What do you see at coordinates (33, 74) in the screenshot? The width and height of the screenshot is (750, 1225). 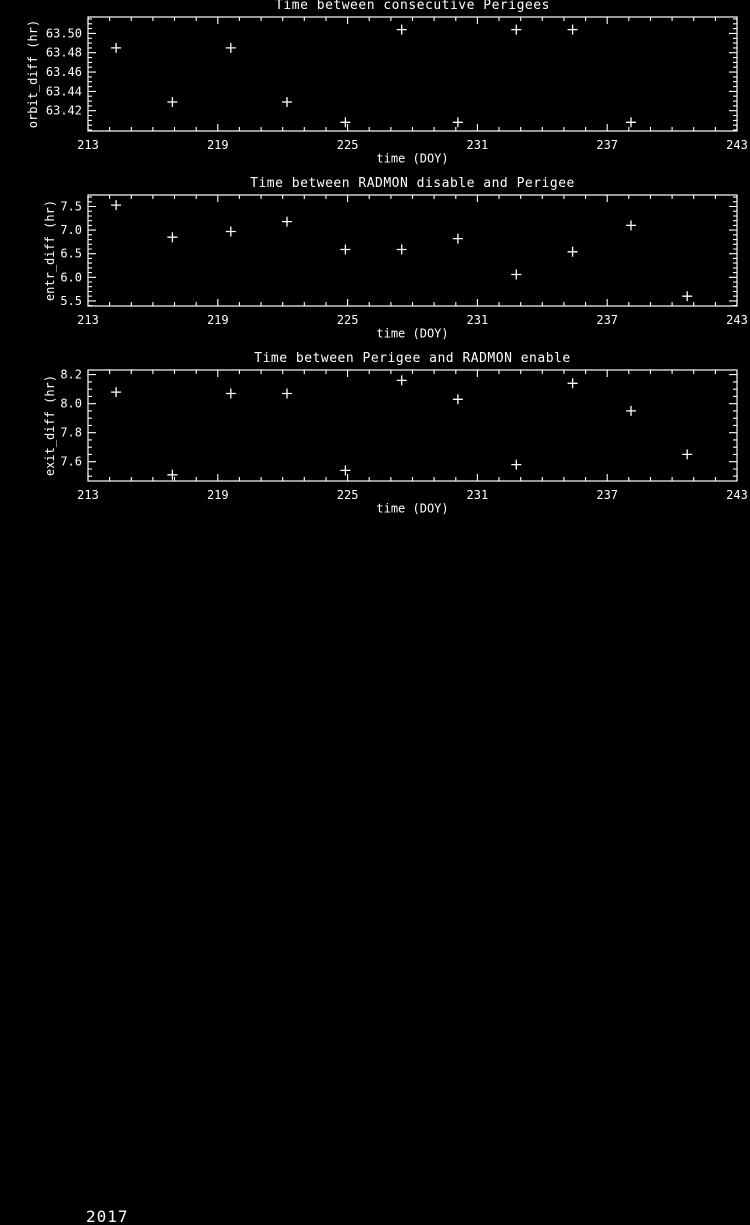 I see `y-axis-label: orbit_diff (hr)` at bounding box center [33, 74].